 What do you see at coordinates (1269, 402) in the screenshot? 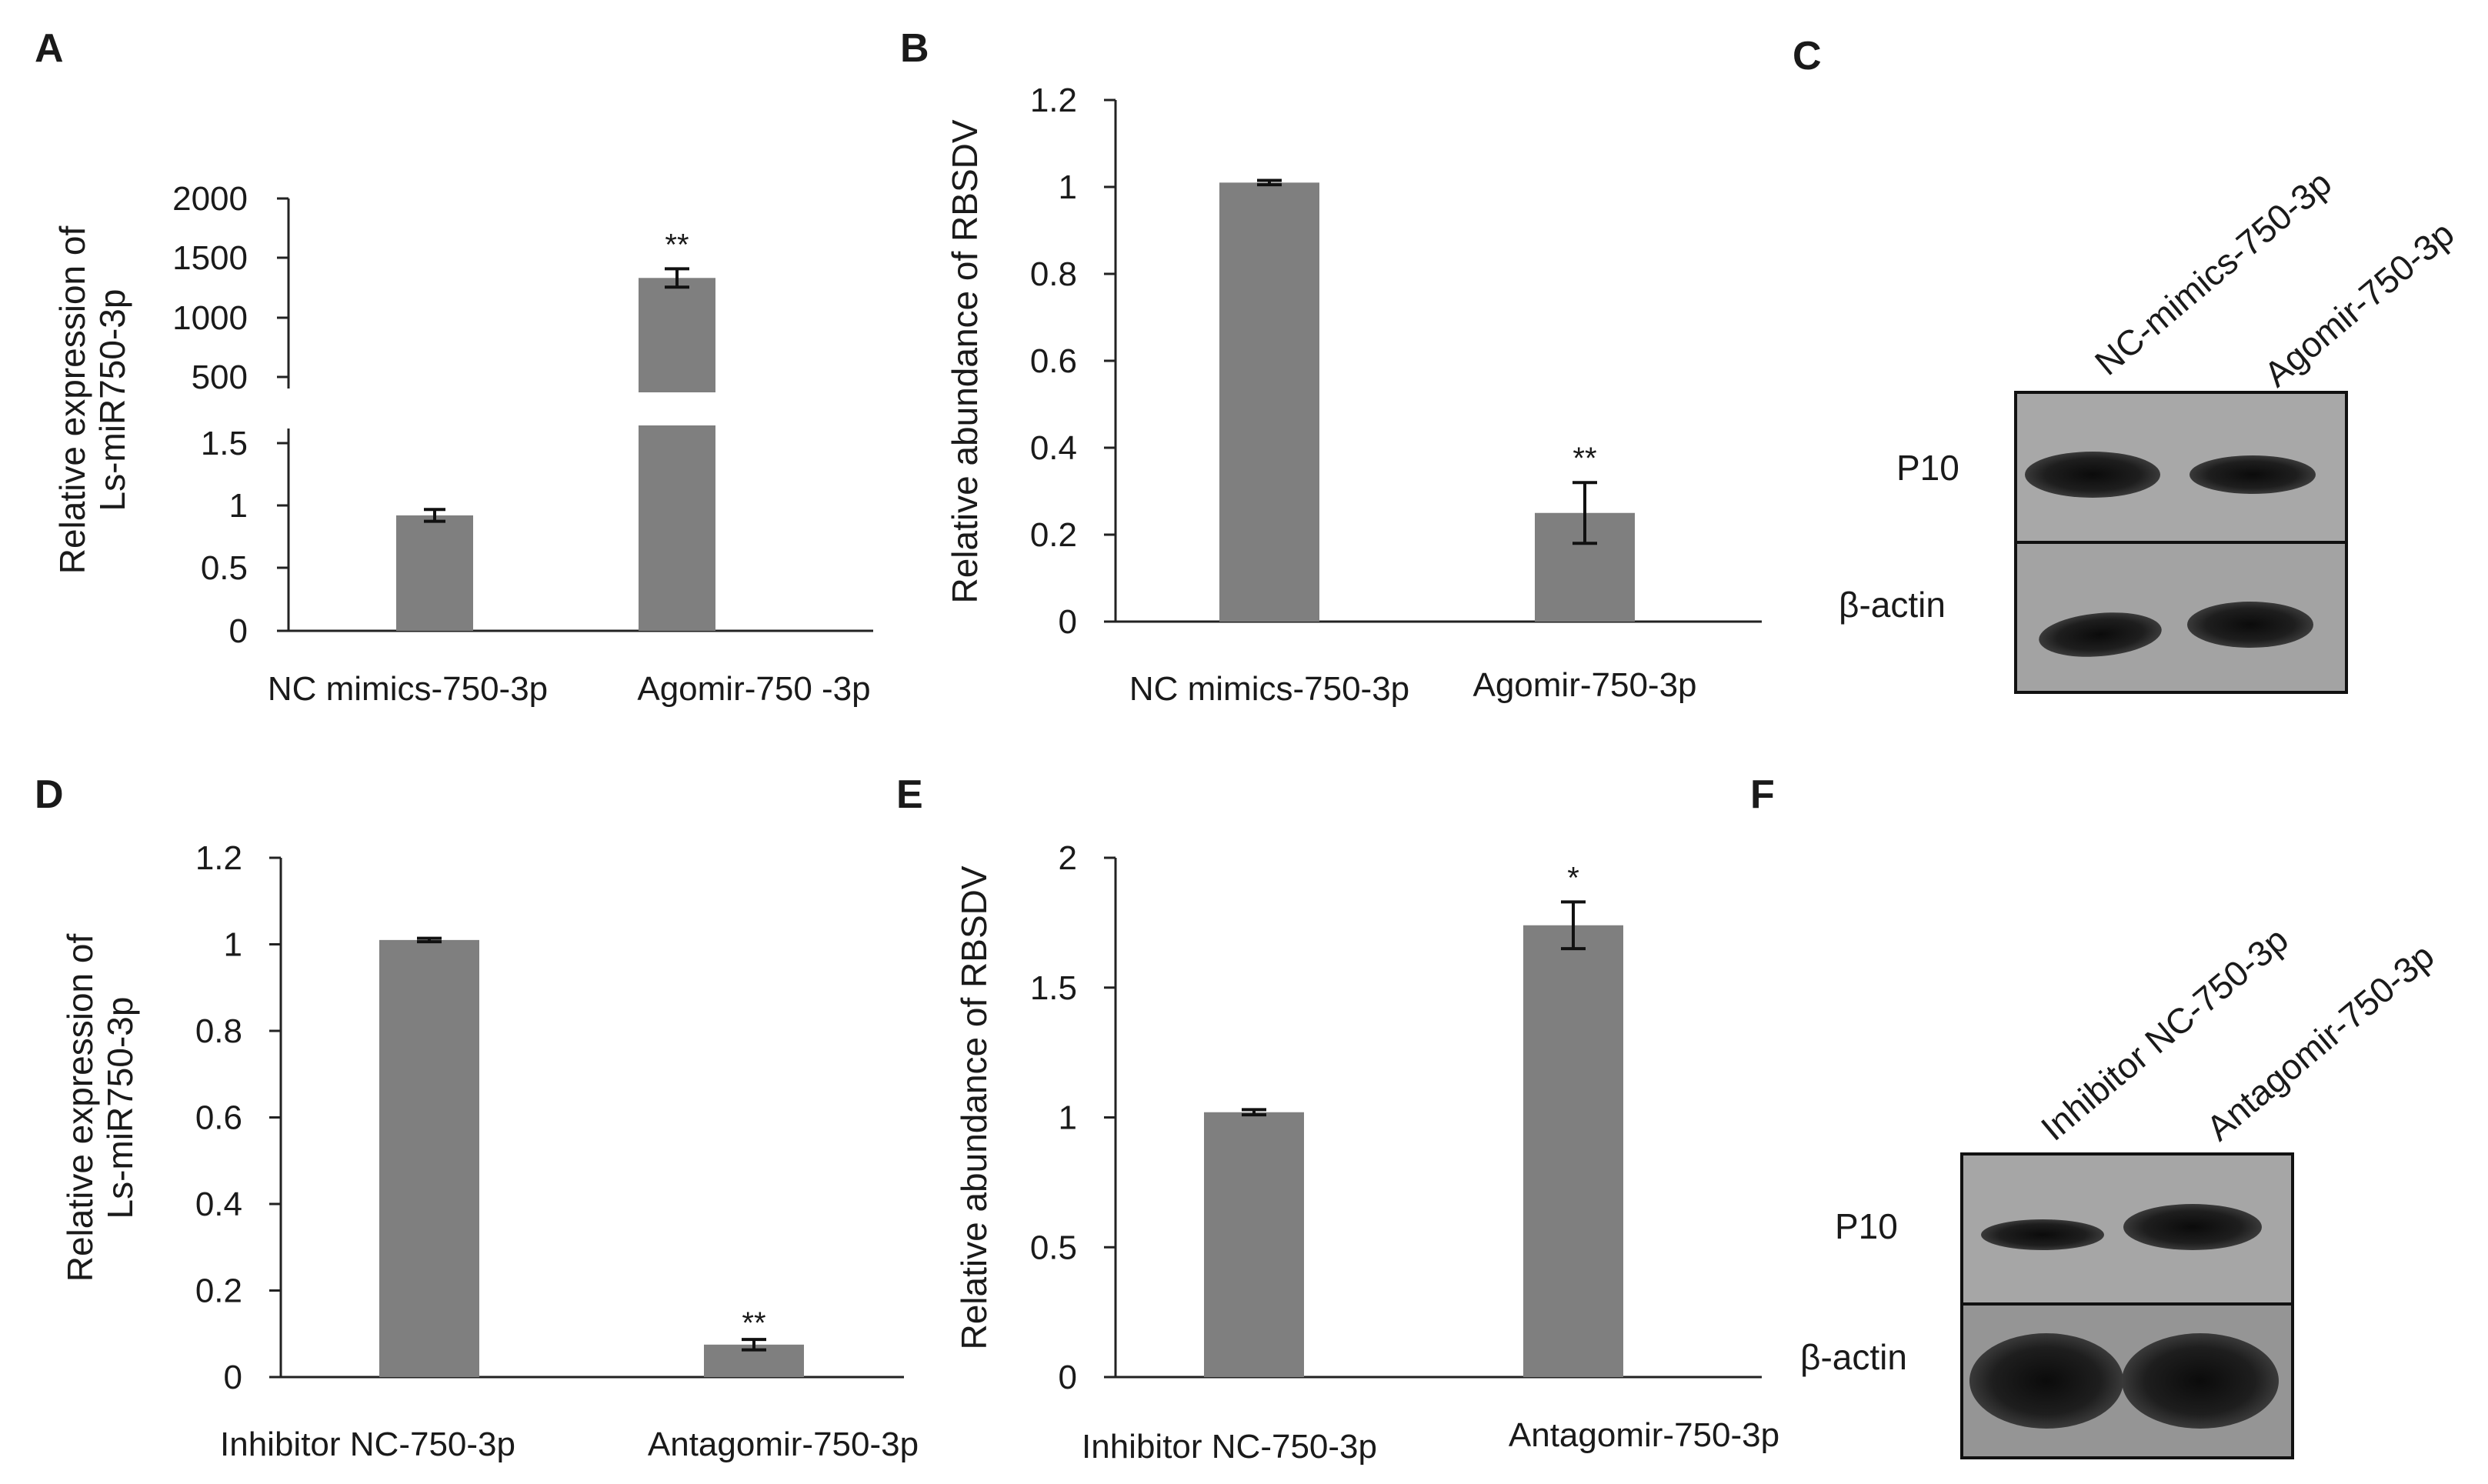
I see `panel-b-bar-nc-mimics` at bounding box center [1269, 402].